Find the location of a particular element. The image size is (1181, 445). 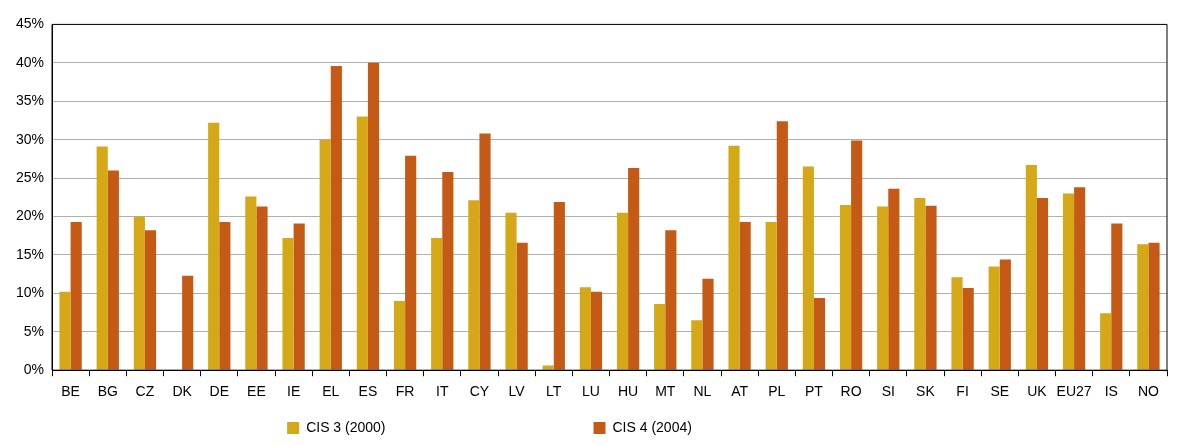

y-tick-label: 5% is located at coordinates (34, 330).